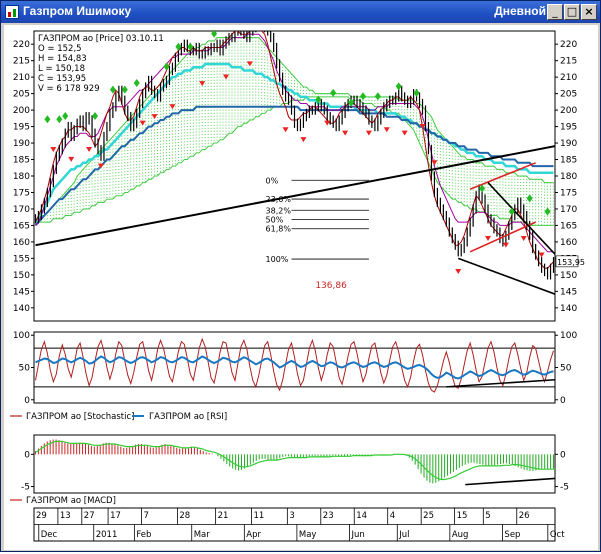 Image resolution: width=601 pixels, height=554 pixels. What do you see at coordinates (357, 535) in the screenshot?
I see `month-tick-label: Jun` at bounding box center [357, 535].